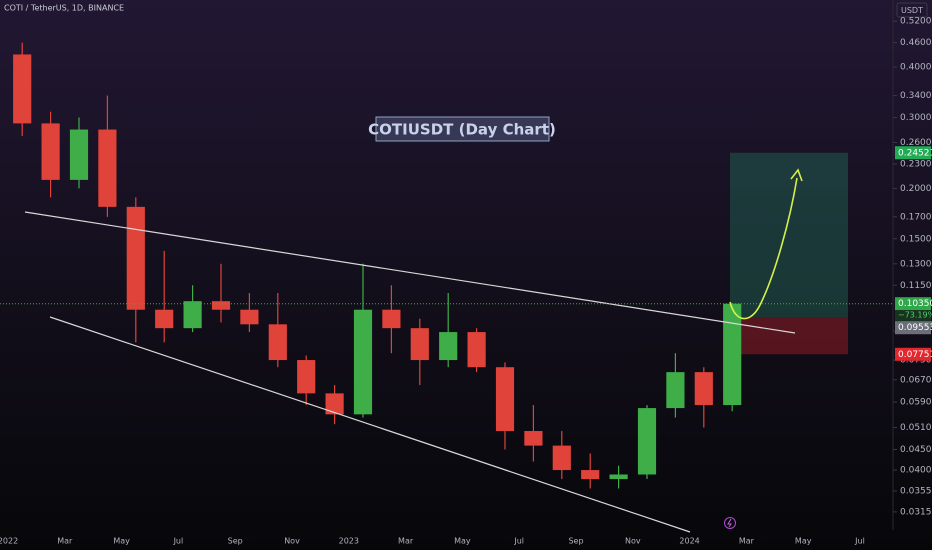 The width and height of the screenshot is (932, 550). I want to click on loss-zone, so click(789, 336).